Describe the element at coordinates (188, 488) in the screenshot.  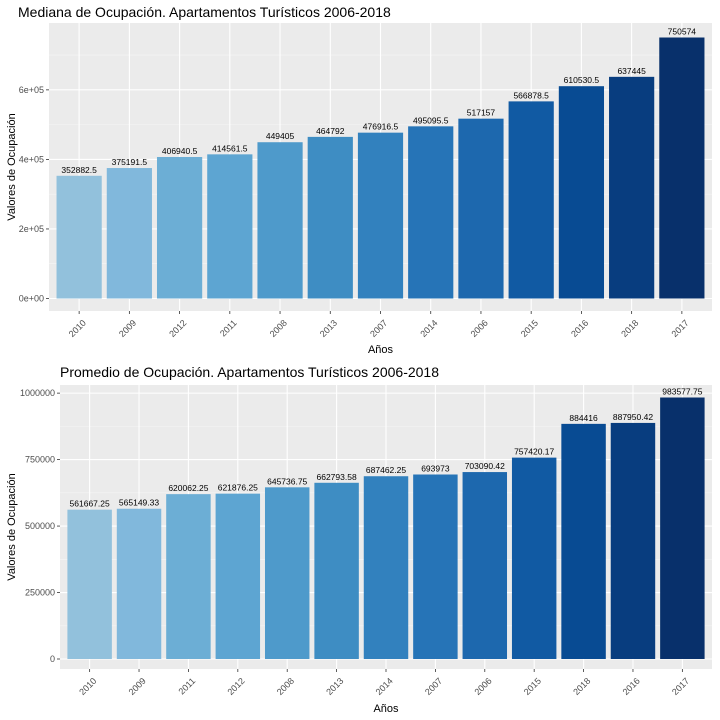
I see `data-label: 620062.25` at that location.